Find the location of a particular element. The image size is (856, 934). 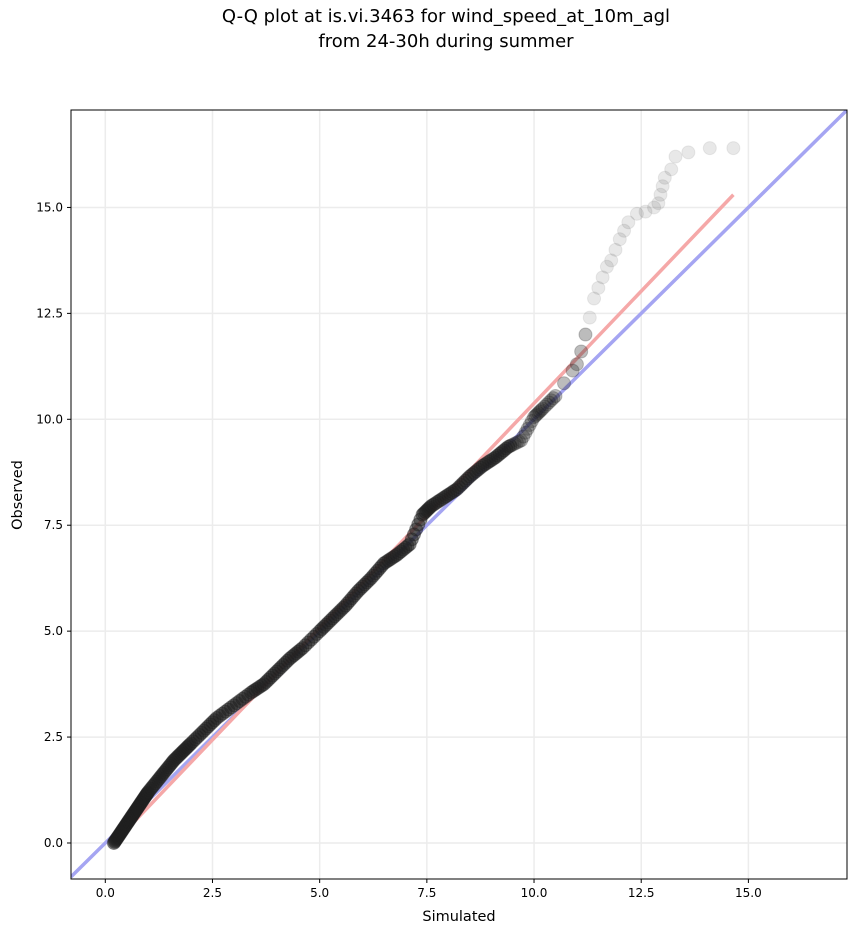

x-tick-label: 12.5 is located at coordinates (641, 893).